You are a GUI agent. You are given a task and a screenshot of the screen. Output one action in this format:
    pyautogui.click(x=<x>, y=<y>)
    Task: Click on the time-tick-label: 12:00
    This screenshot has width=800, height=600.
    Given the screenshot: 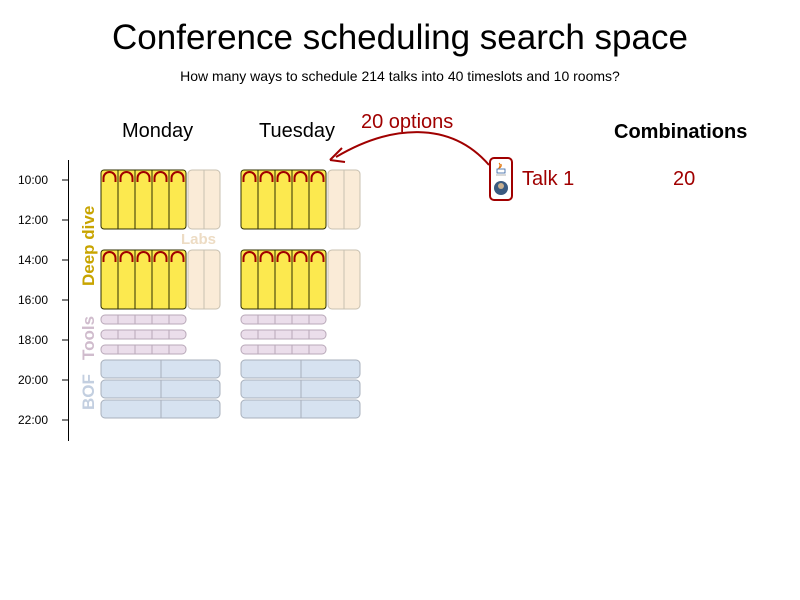 What is the action you would take?
    pyautogui.click(x=33, y=220)
    